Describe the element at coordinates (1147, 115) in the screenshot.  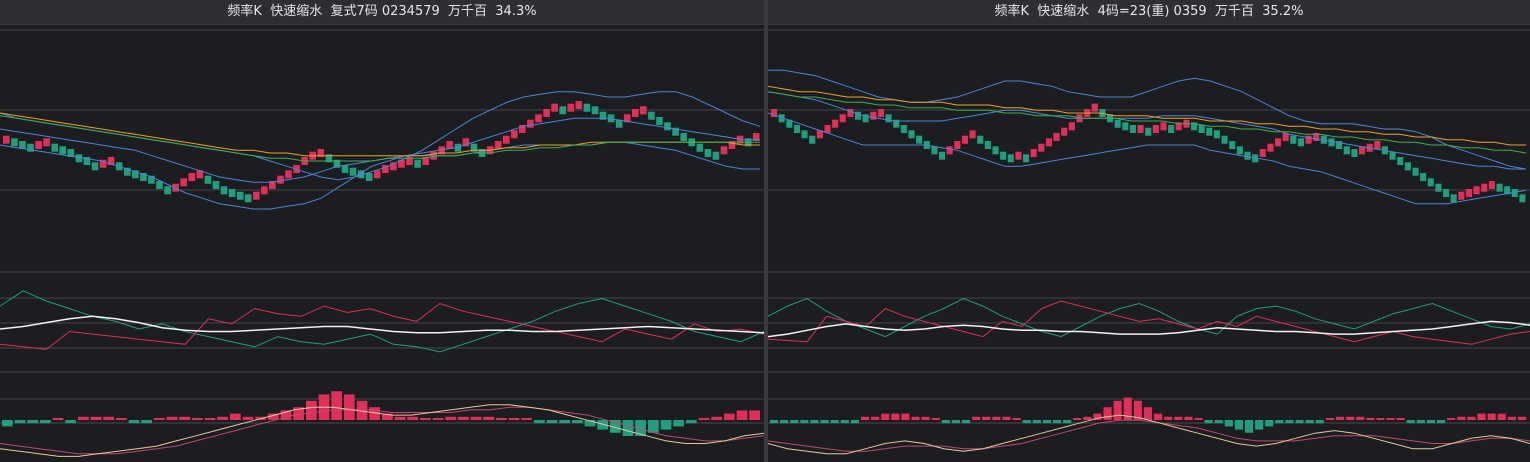
I see `ma-short-line` at that location.